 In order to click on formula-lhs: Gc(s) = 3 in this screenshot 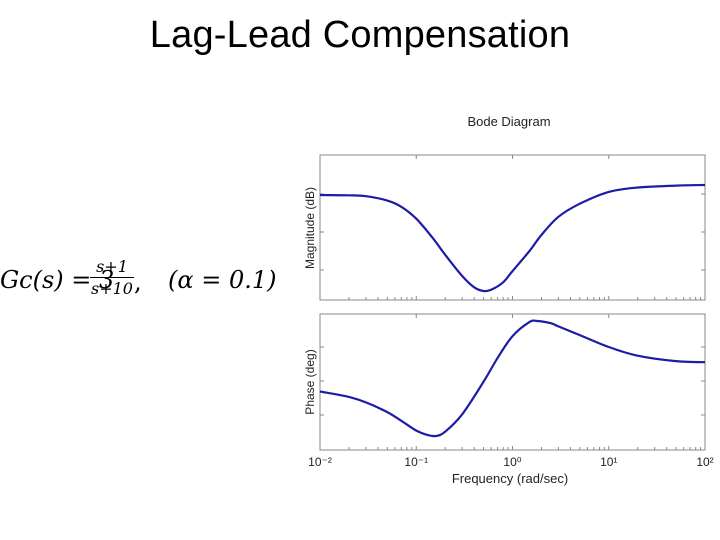, I will do `click(57, 280)`.